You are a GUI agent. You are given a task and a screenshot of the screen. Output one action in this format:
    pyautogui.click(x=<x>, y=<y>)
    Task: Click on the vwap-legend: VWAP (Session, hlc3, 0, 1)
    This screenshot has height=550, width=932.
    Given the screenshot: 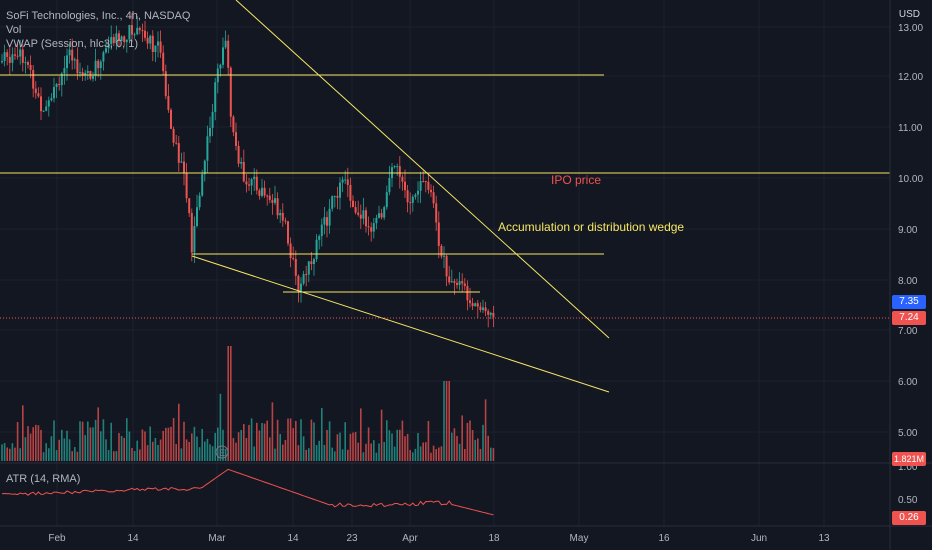 What is the action you would take?
    pyautogui.click(x=72, y=44)
    